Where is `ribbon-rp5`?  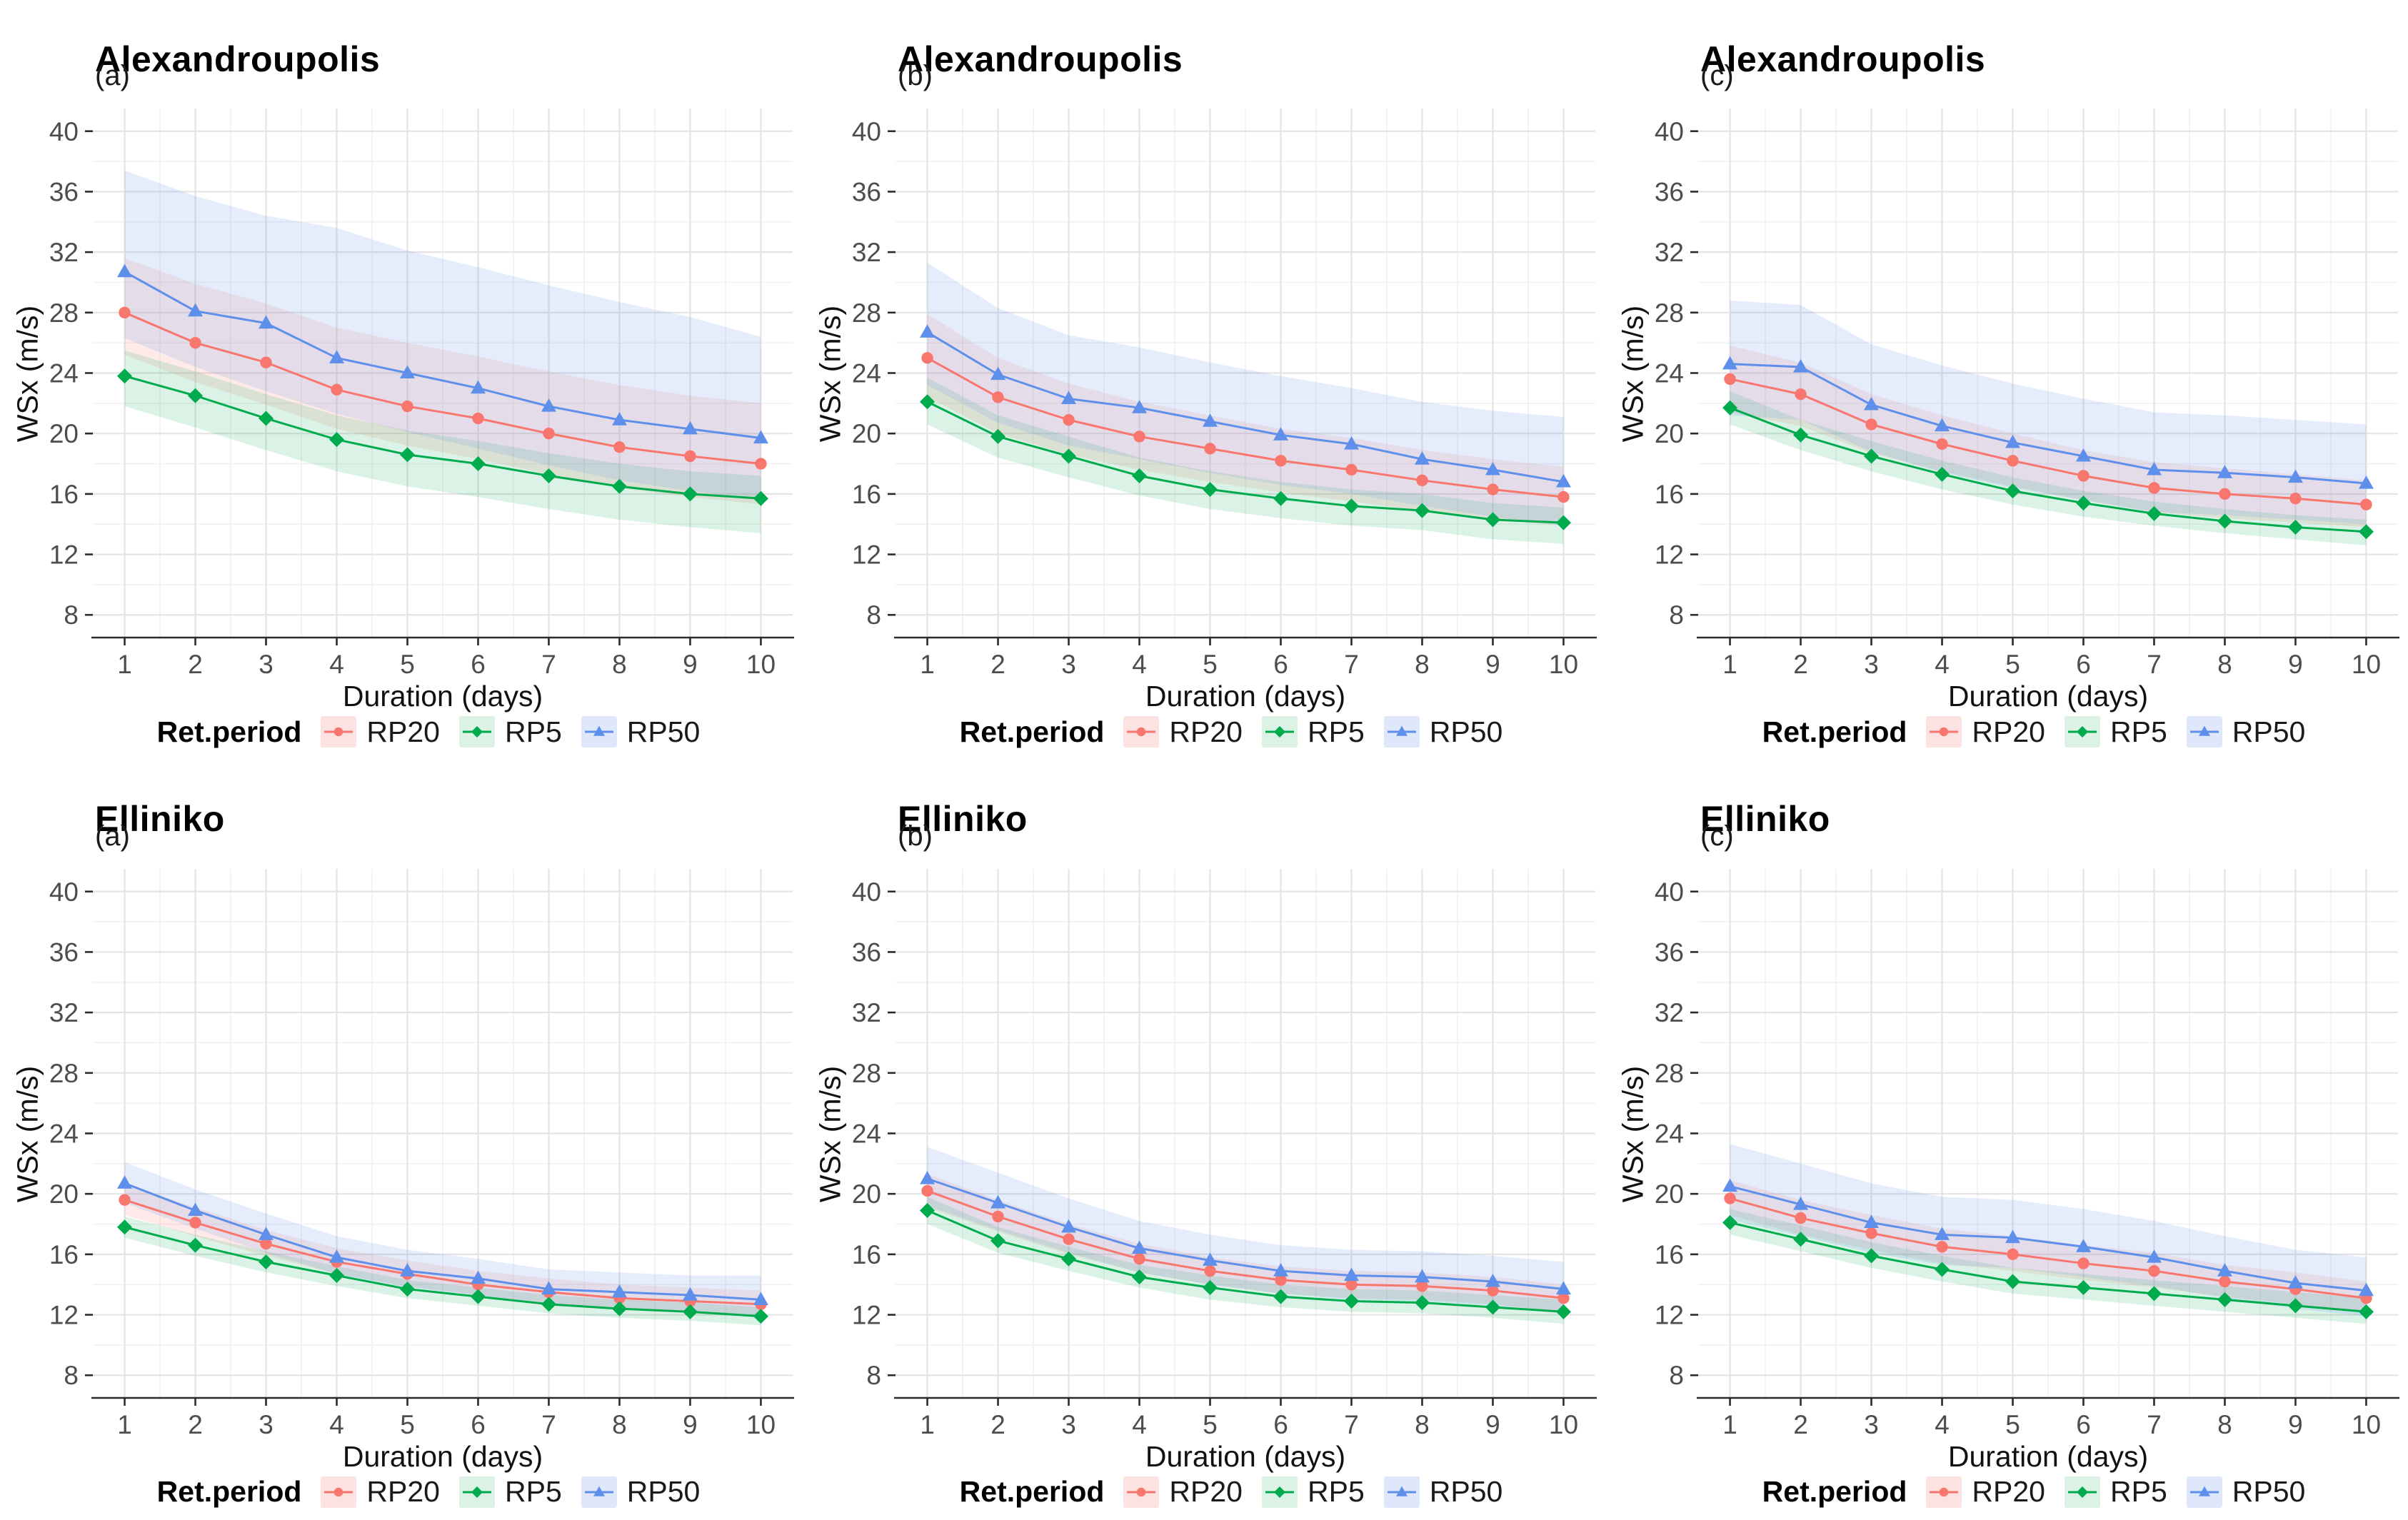
ribbon-rp5 is located at coordinates (1245, 461).